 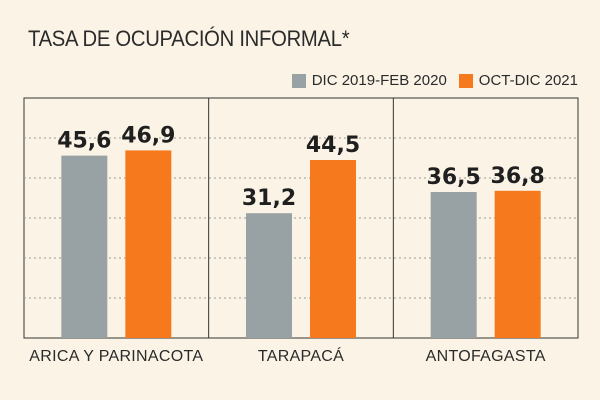 What do you see at coordinates (84, 141) in the screenshot?
I see `data-label: 45,6` at bounding box center [84, 141].